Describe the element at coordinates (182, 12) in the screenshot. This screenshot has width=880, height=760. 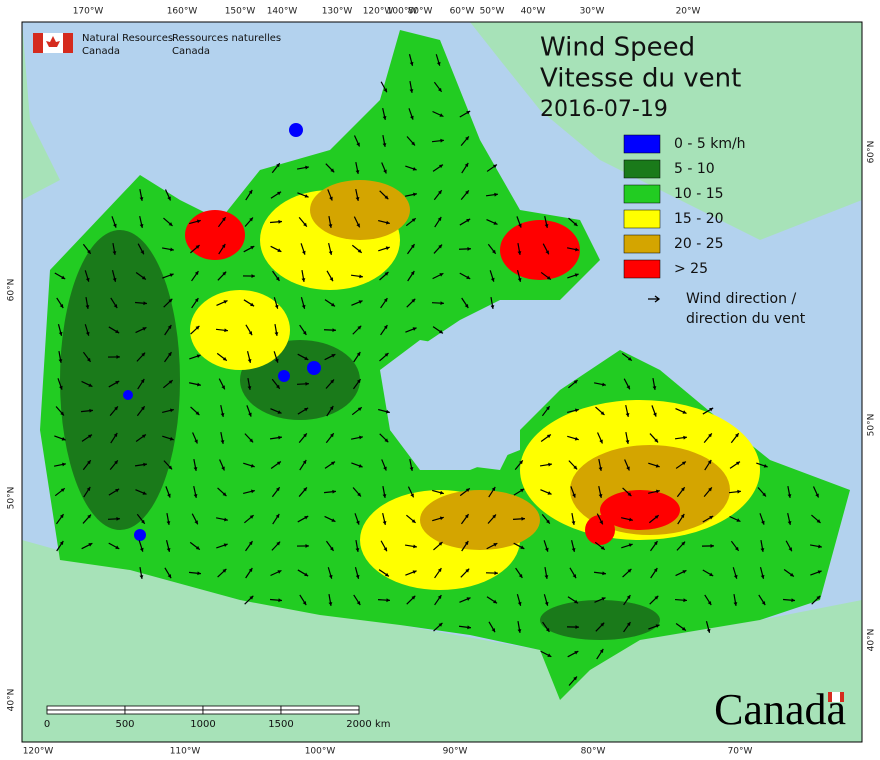
I see `graticule-label: 160°W` at that location.